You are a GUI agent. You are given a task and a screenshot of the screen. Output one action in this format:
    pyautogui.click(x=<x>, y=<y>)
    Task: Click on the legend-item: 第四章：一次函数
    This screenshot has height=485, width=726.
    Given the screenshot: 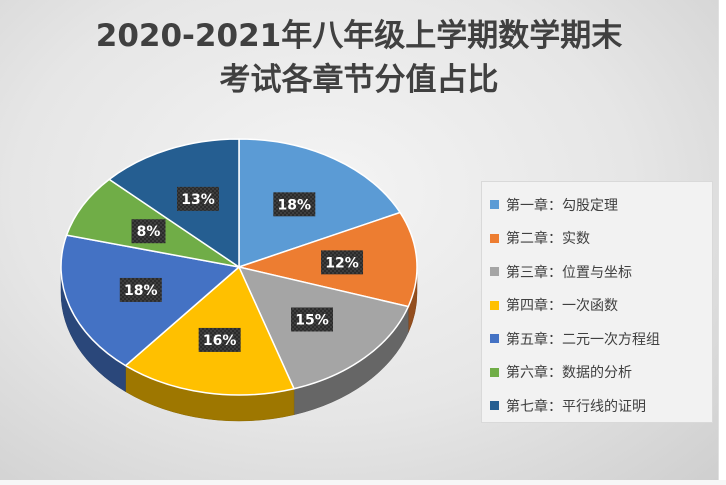 What is the action you would take?
    pyautogui.click(x=601, y=306)
    